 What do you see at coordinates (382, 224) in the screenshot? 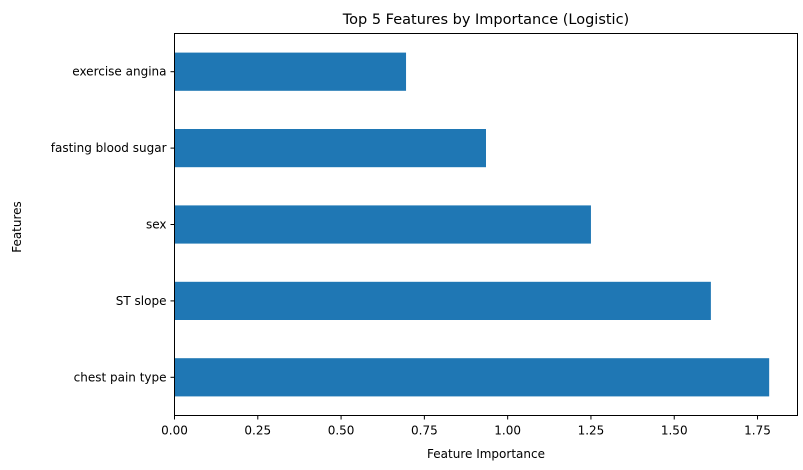
I see `bar-sex` at bounding box center [382, 224].